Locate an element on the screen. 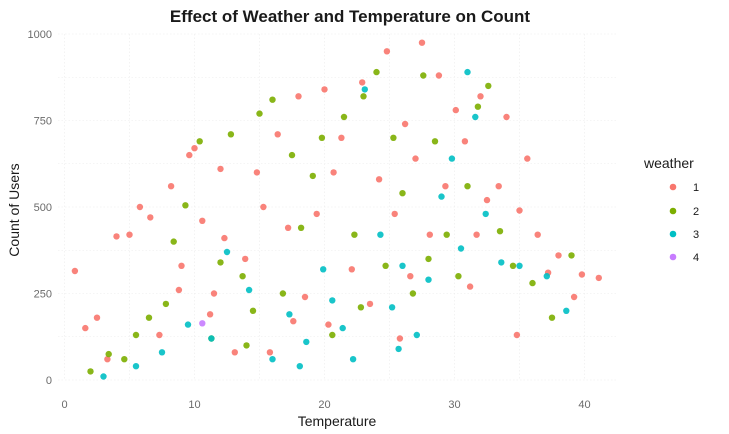 This screenshot has width=729, height=434. x-axis-label: Temperature is located at coordinates (337, 421).